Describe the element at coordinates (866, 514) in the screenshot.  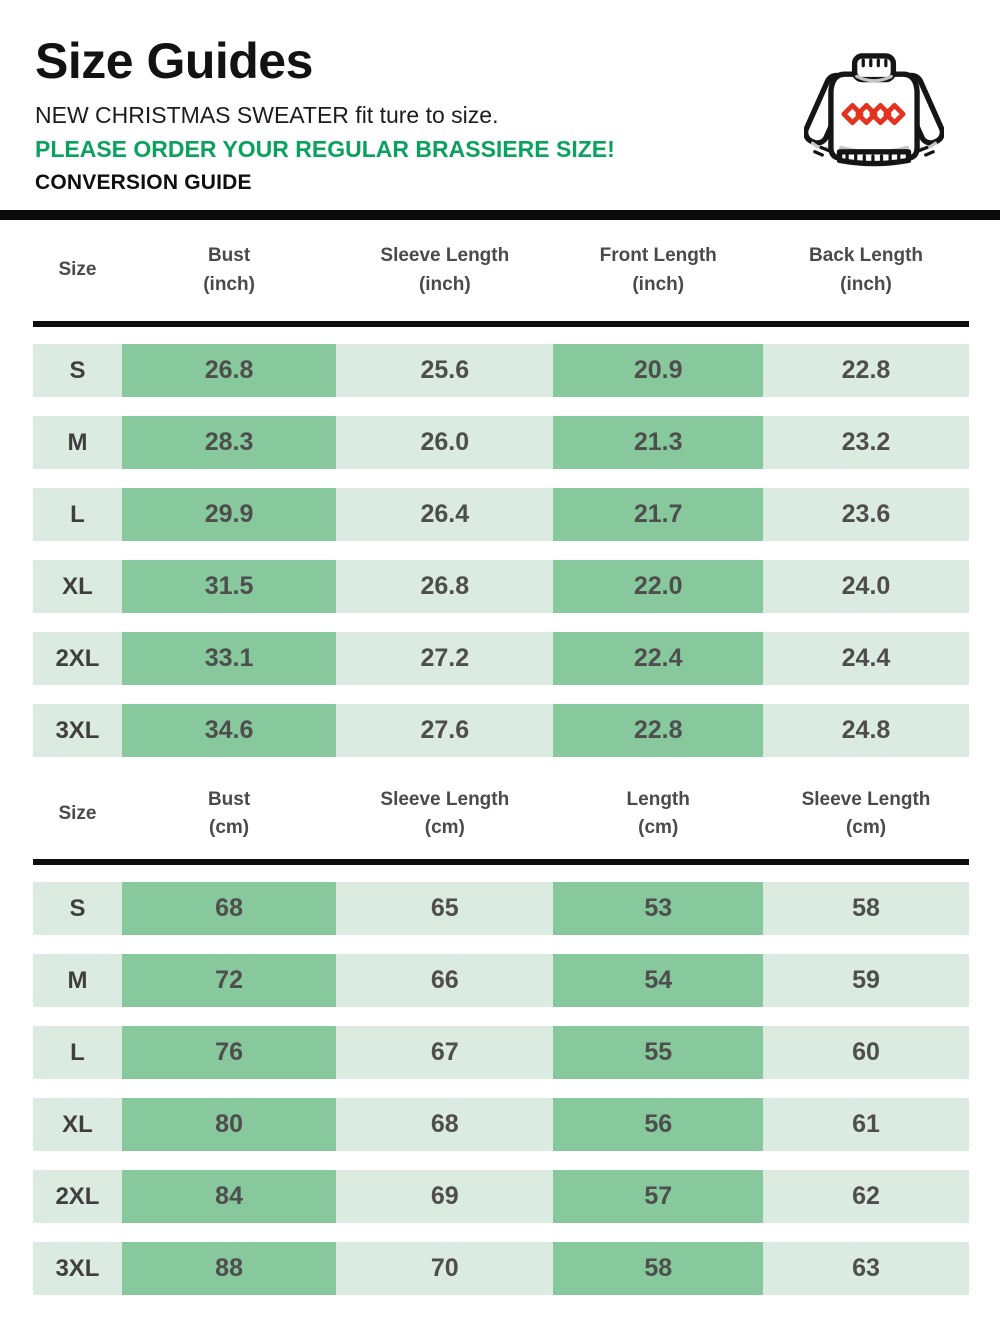
I see `measurement-cell: 23.6` at that location.